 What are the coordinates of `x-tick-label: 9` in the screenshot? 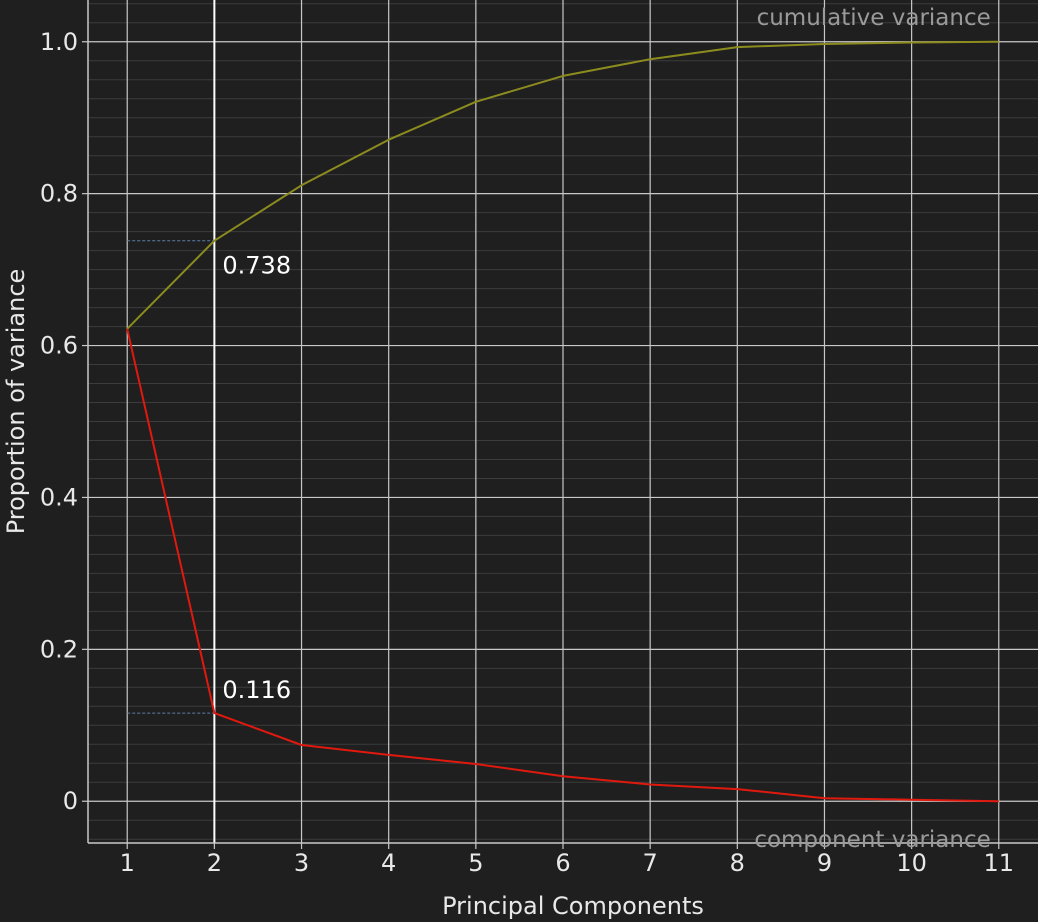 It's located at (824, 863).